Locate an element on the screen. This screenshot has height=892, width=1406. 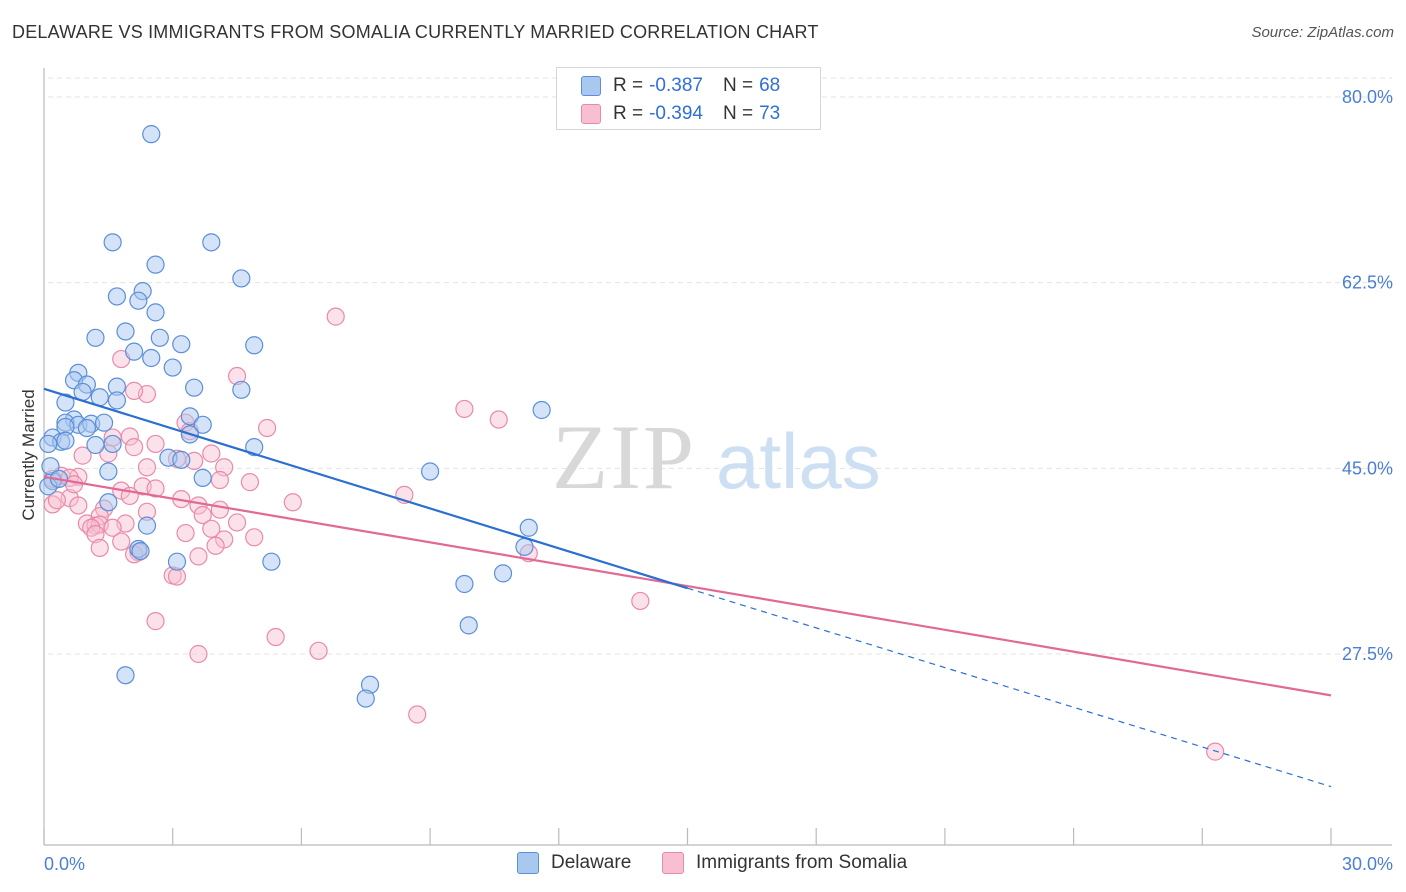
legend-item-delaware: Delaware is located at coordinates (574, 863).